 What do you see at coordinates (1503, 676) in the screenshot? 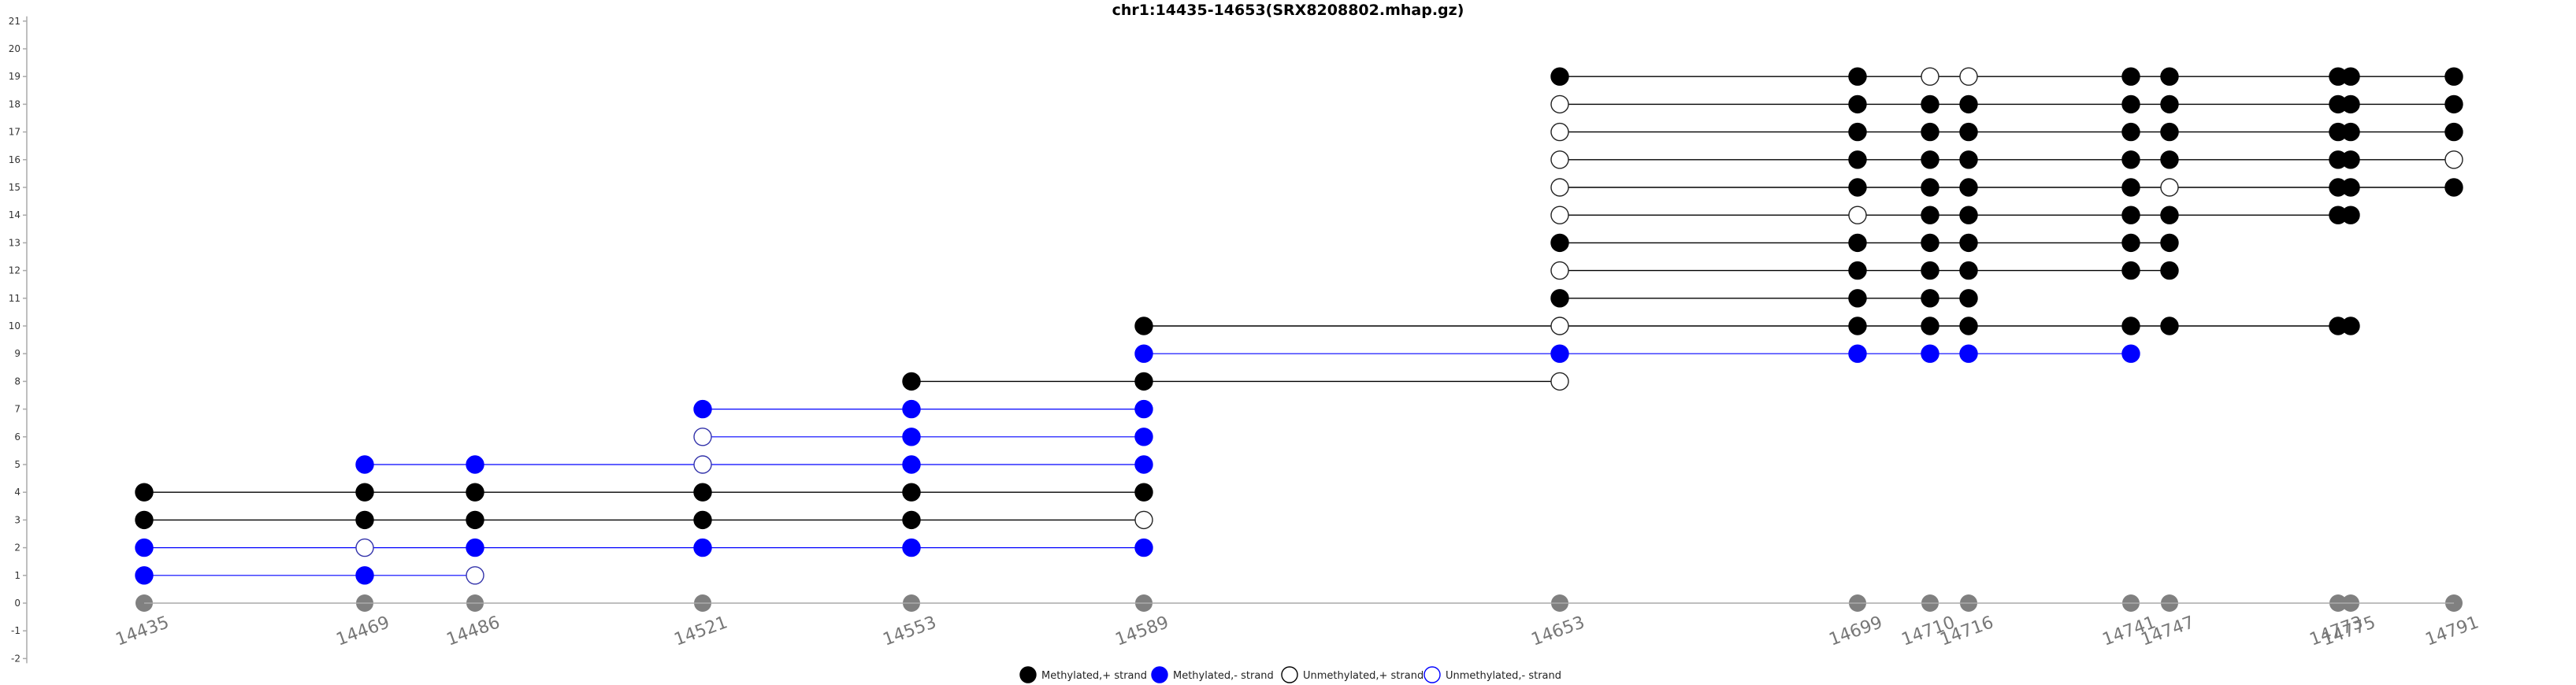
I see `legend-label: Unmethylated,- strand` at bounding box center [1503, 676].